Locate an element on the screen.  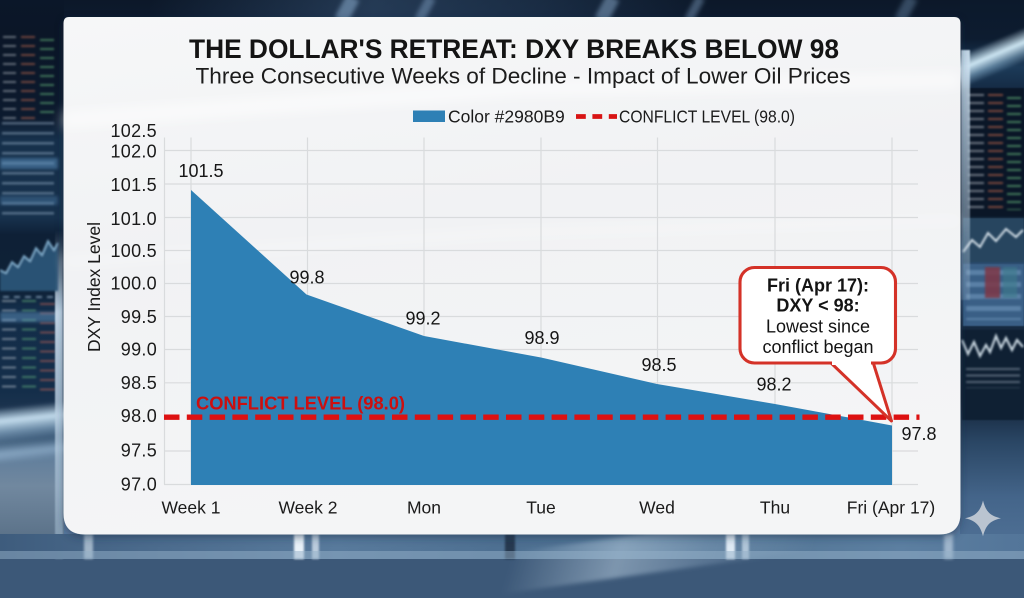
svg-text: 98.0 is located at coordinates (139, 416).